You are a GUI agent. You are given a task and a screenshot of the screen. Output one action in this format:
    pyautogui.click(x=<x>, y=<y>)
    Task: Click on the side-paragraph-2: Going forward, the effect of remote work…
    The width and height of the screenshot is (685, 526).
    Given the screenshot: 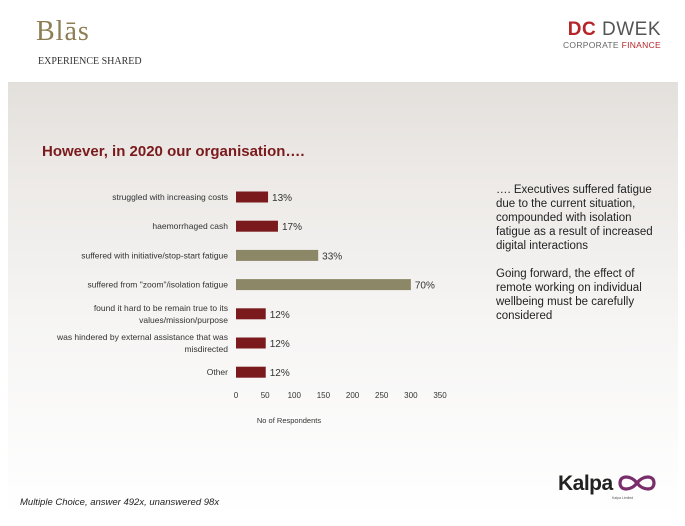 What is the action you would take?
    pyautogui.click(x=569, y=295)
    